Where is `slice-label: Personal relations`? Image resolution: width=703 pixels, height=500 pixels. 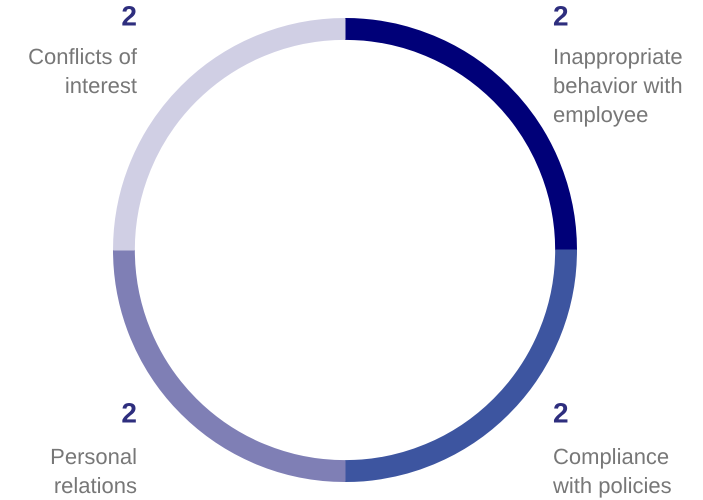 slice-label: Personal relations is located at coordinates (93, 471).